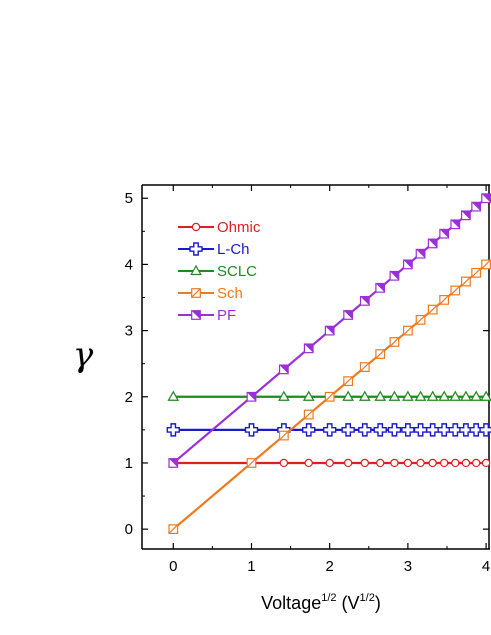  Describe the element at coordinates (226, 315) in the screenshot. I see `legend-label: PF` at that location.